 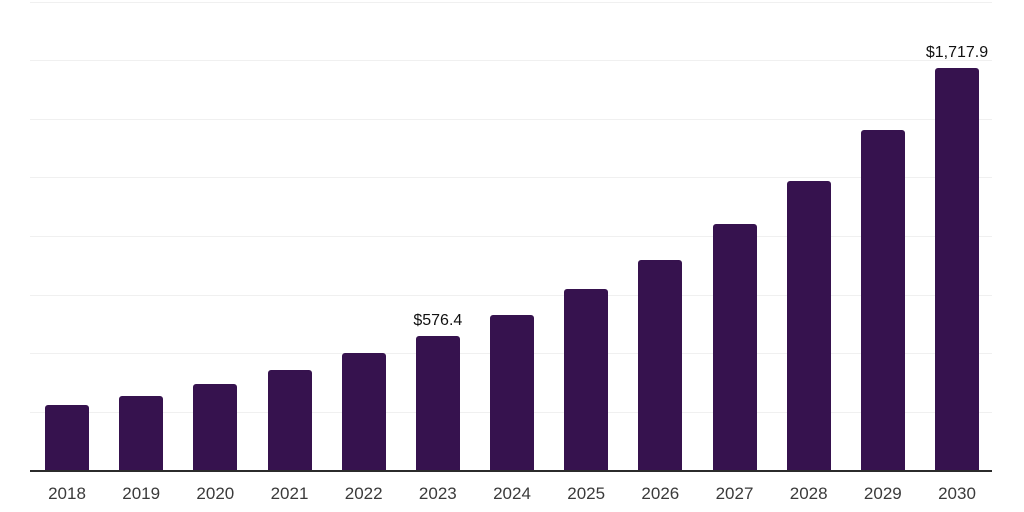 I want to click on bar-2029, so click(x=882, y=300).